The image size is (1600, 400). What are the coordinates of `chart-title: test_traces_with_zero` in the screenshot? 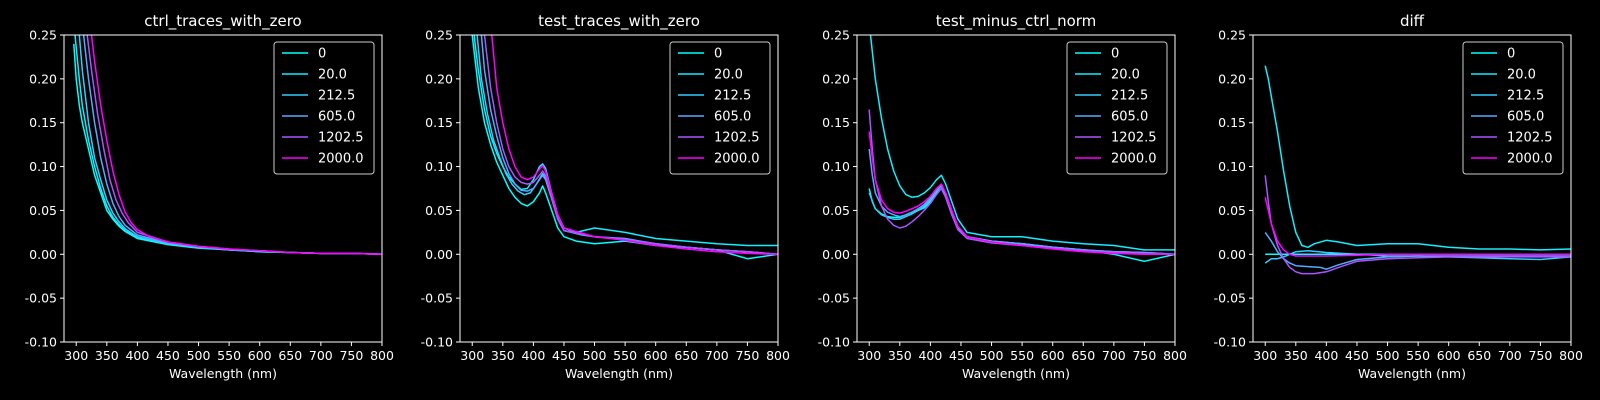 It's located at (619, 21).